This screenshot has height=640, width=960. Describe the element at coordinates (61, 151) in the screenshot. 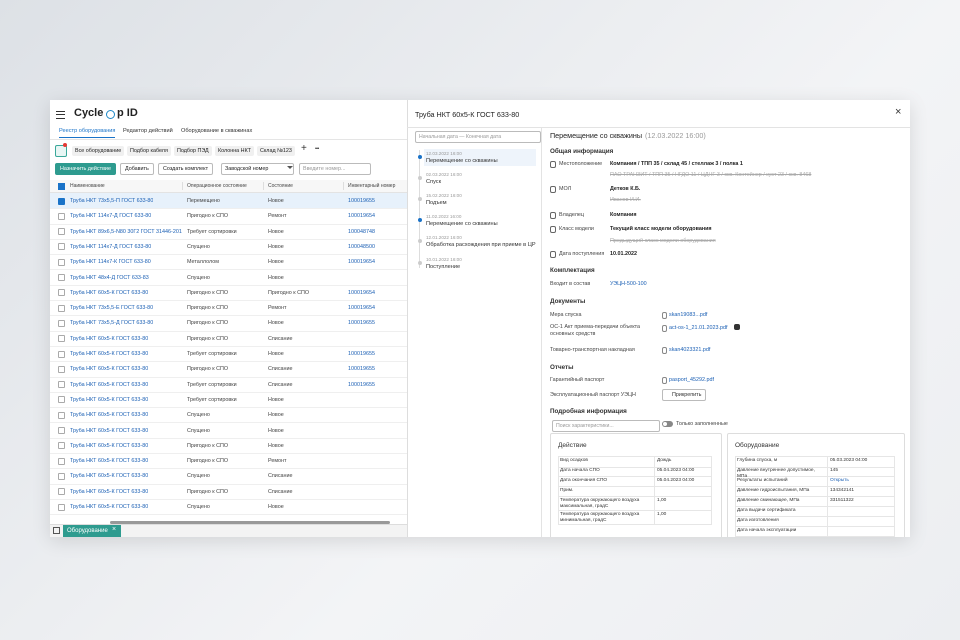

I see `filter-button` at that location.